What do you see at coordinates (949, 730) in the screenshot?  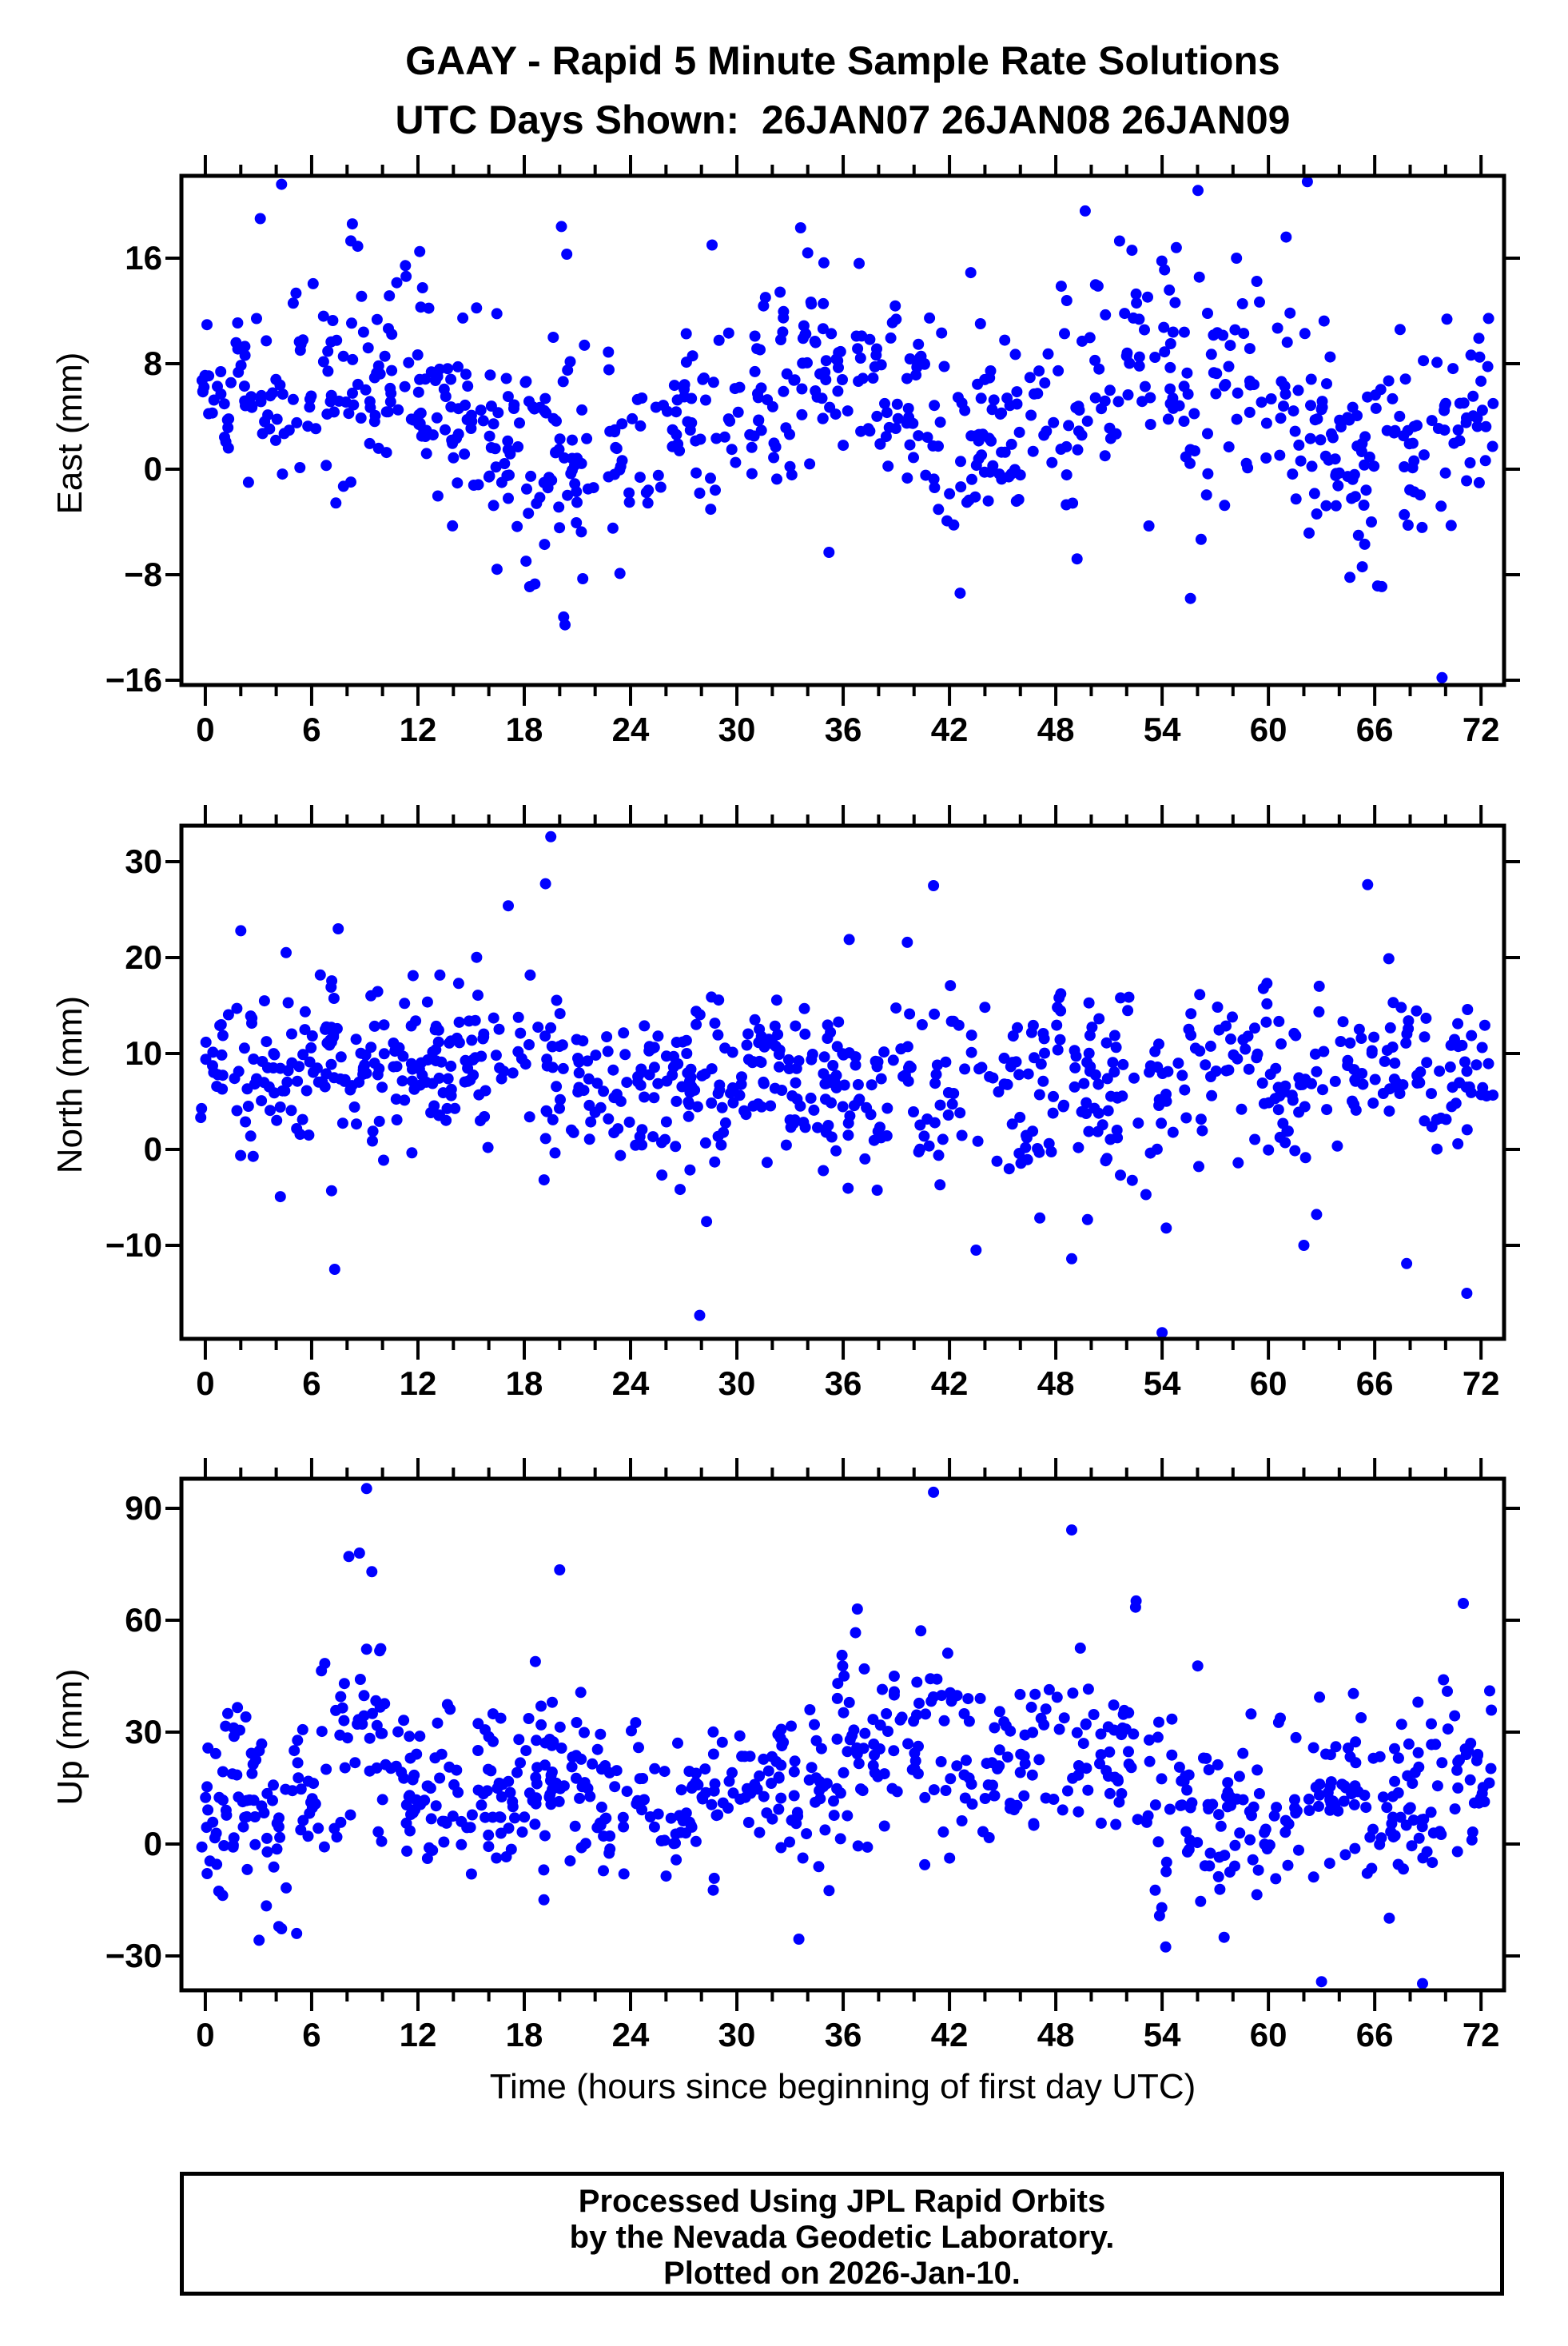 I see `x-tick-label: 42` at bounding box center [949, 730].